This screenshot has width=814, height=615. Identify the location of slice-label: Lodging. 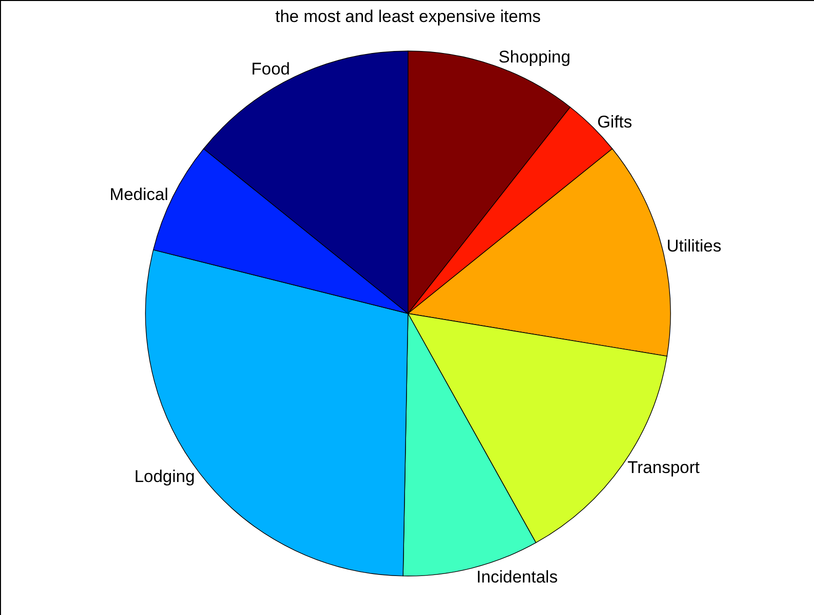
(164, 476).